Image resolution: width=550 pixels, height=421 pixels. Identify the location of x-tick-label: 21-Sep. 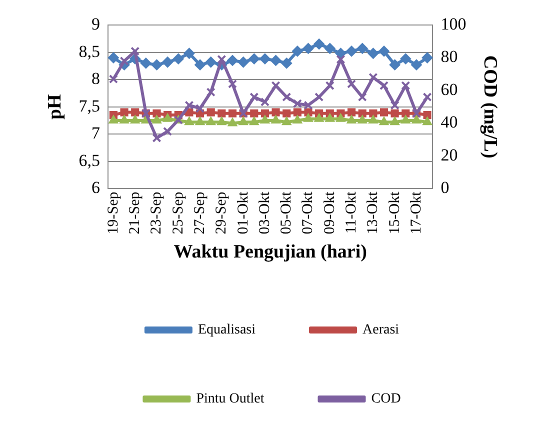
(135, 213).